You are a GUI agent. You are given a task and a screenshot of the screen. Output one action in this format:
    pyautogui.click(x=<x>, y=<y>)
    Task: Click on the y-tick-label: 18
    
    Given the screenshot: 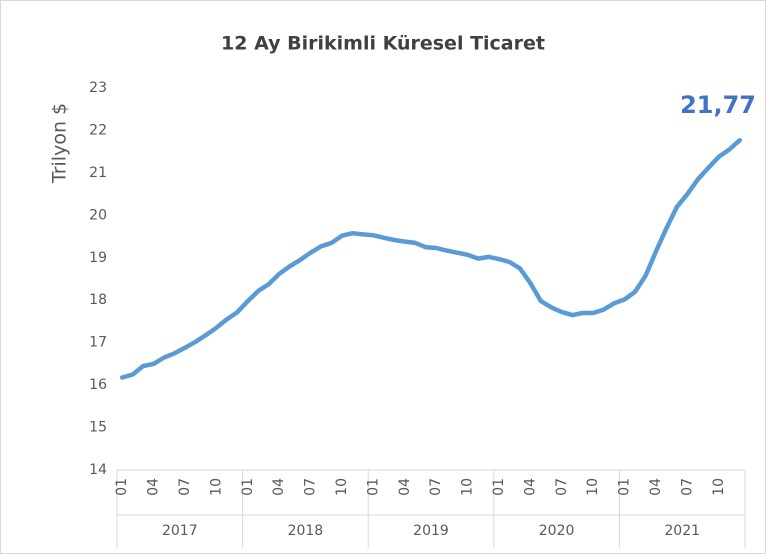 What is the action you would take?
    pyautogui.click(x=98, y=300)
    